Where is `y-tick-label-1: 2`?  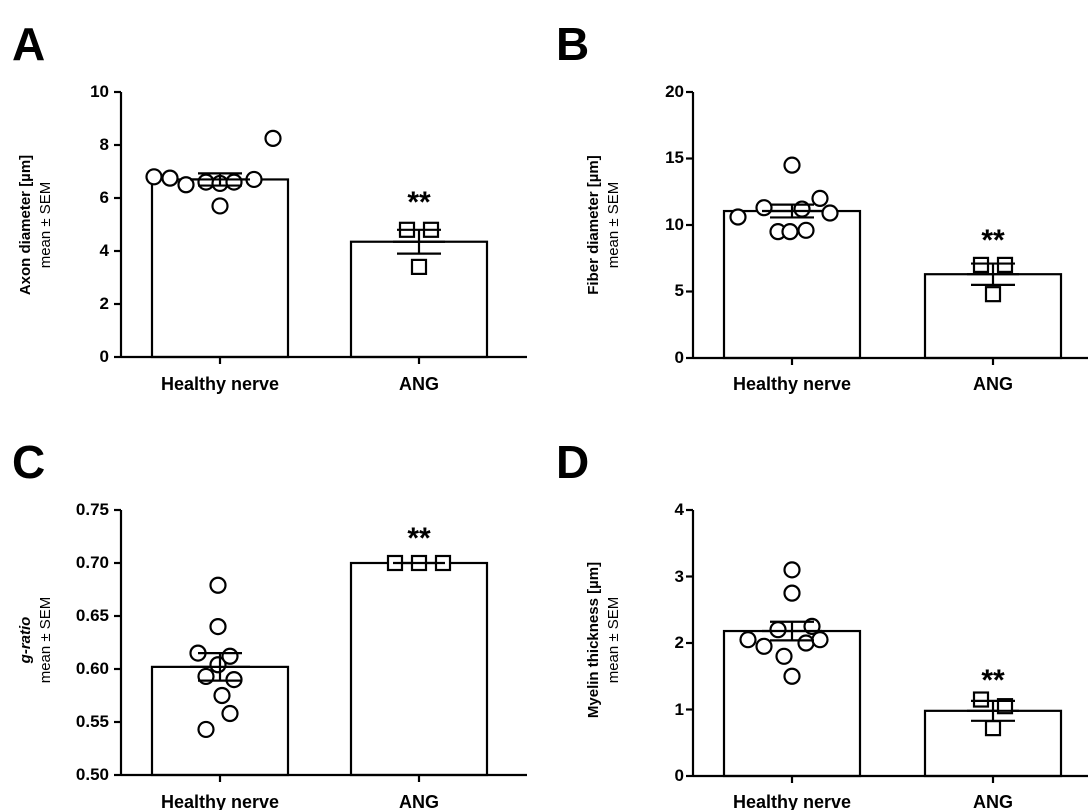 y-tick-label-1: 2 is located at coordinates (104, 303).